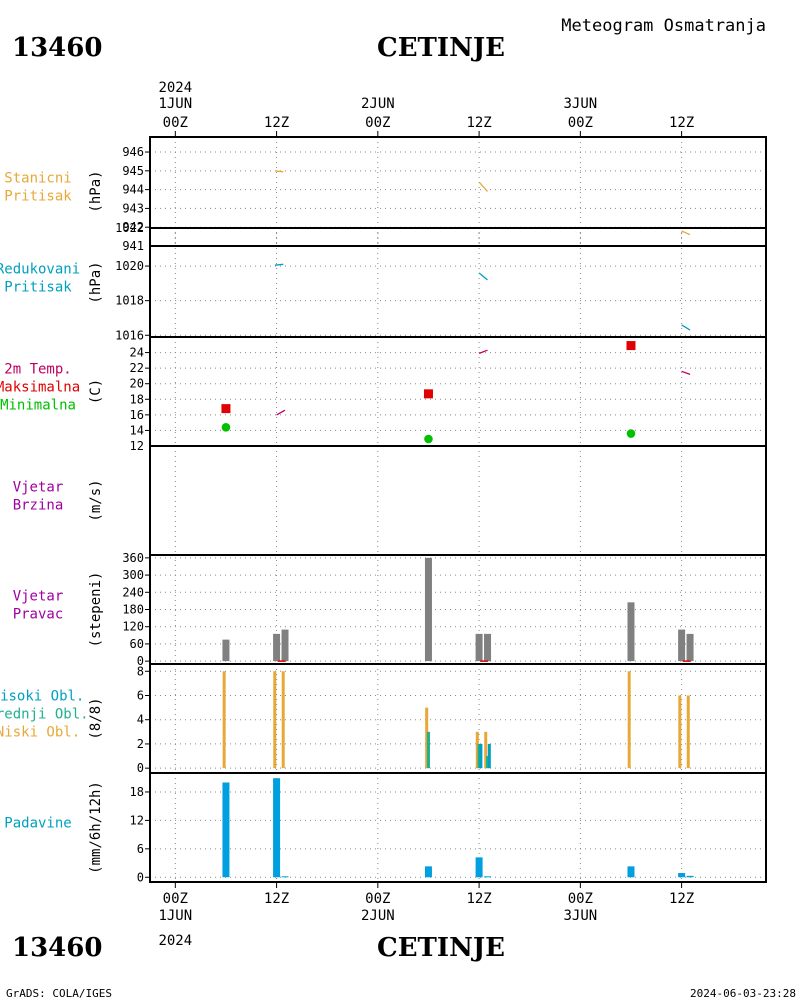 The image size is (800, 1000). I want to click on y-tick-label: 240, so click(133, 592).